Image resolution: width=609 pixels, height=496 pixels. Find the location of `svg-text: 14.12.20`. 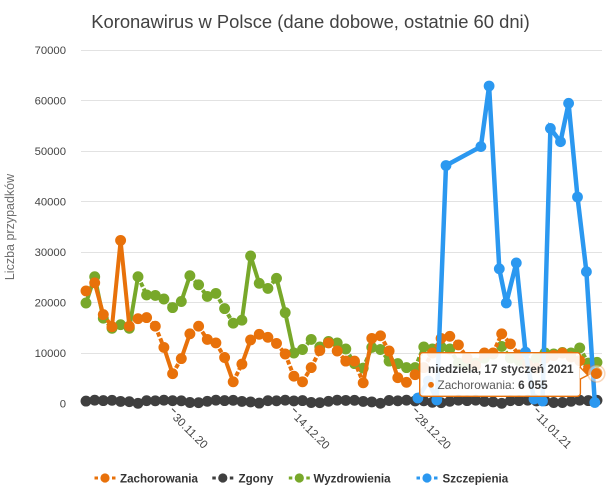

svg-text: 14.12.20 is located at coordinates (311, 432).